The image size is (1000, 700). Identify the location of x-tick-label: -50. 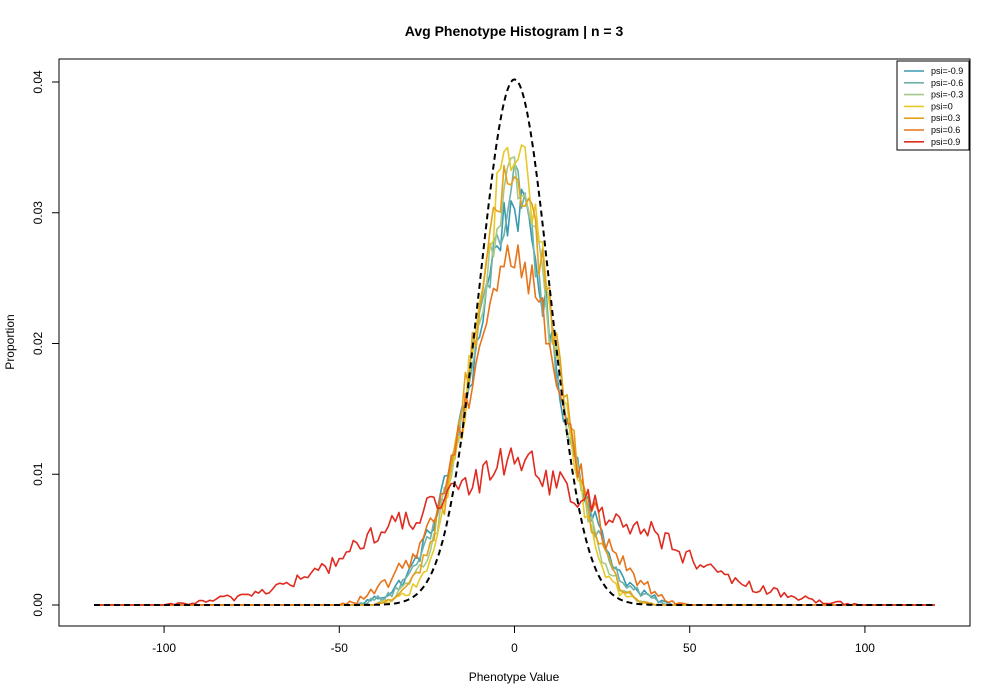
(340, 648).